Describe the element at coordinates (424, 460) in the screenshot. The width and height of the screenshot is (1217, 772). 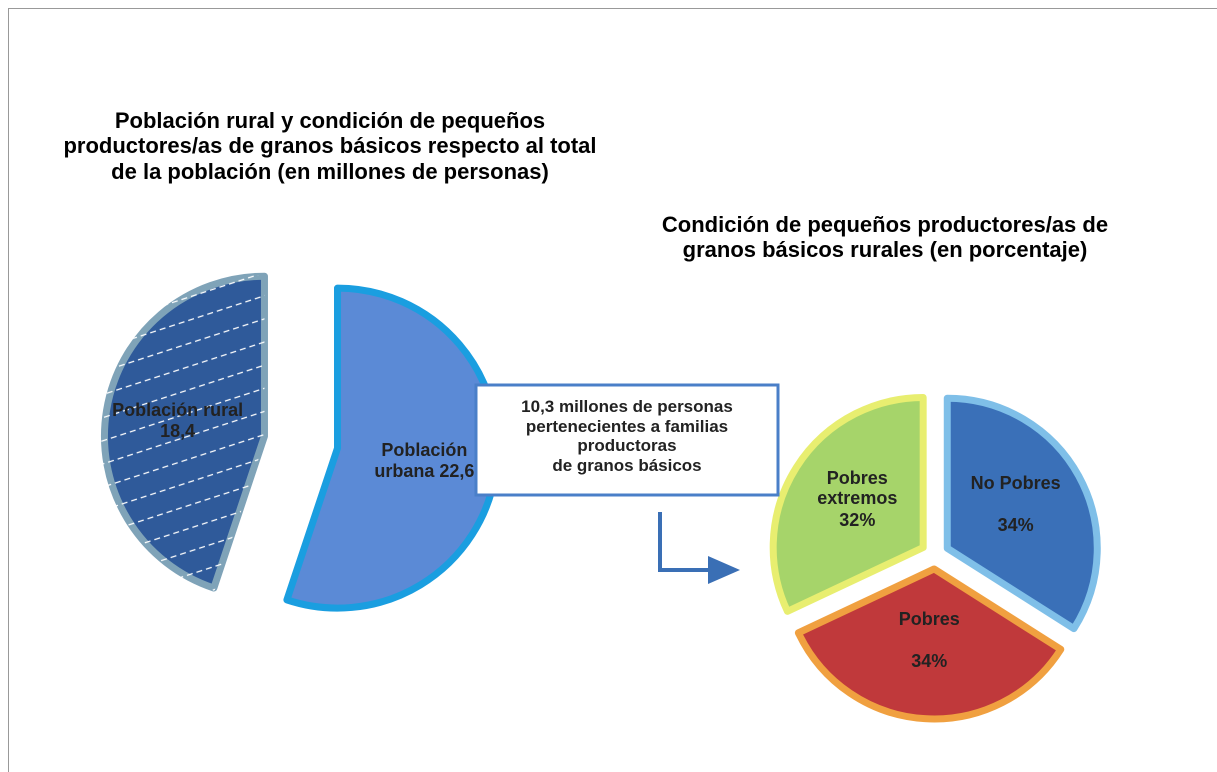
I see `slice-label: Población urbana 22,6` at that location.